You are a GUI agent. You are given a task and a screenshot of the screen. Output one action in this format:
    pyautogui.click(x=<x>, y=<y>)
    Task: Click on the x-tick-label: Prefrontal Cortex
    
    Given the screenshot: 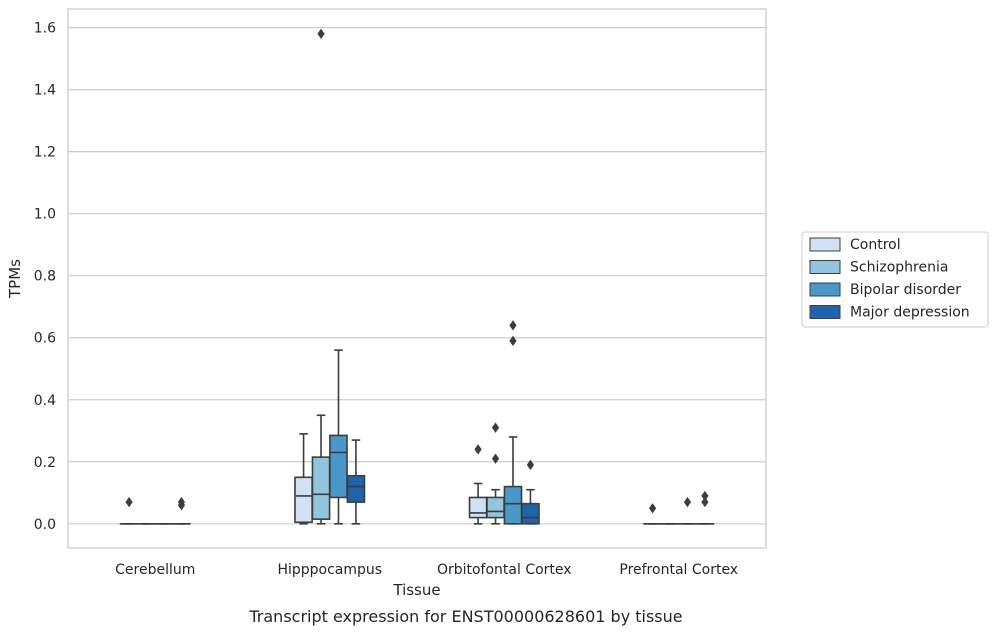 What is the action you would take?
    pyautogui.click(x=678, y=570)
    